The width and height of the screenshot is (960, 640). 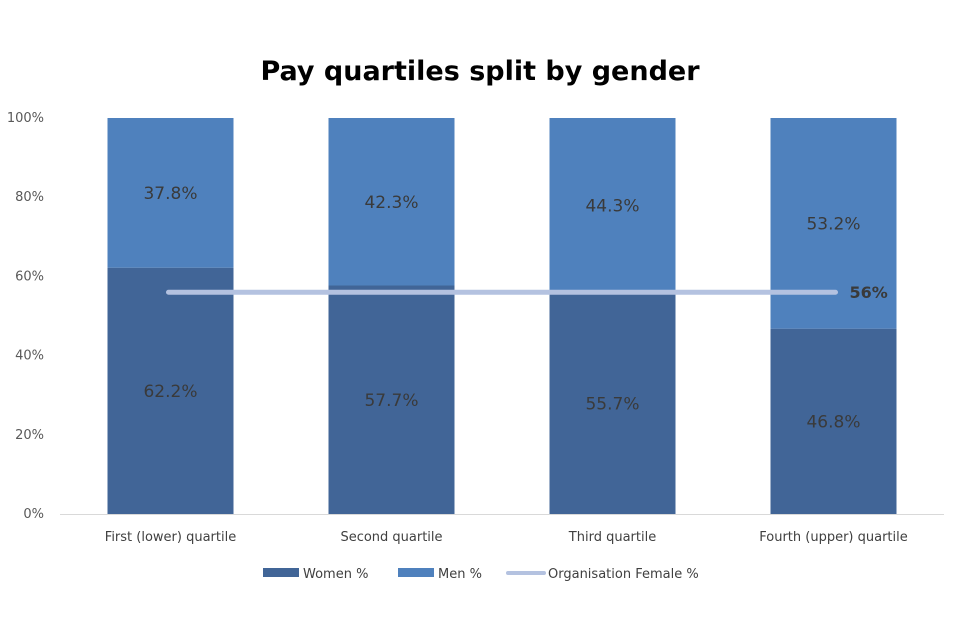 What do you see at coordinates (170, 537) in the screenshot?
I see `x-tick-label: First (lower) quartile` at bounding box center [170, 537].